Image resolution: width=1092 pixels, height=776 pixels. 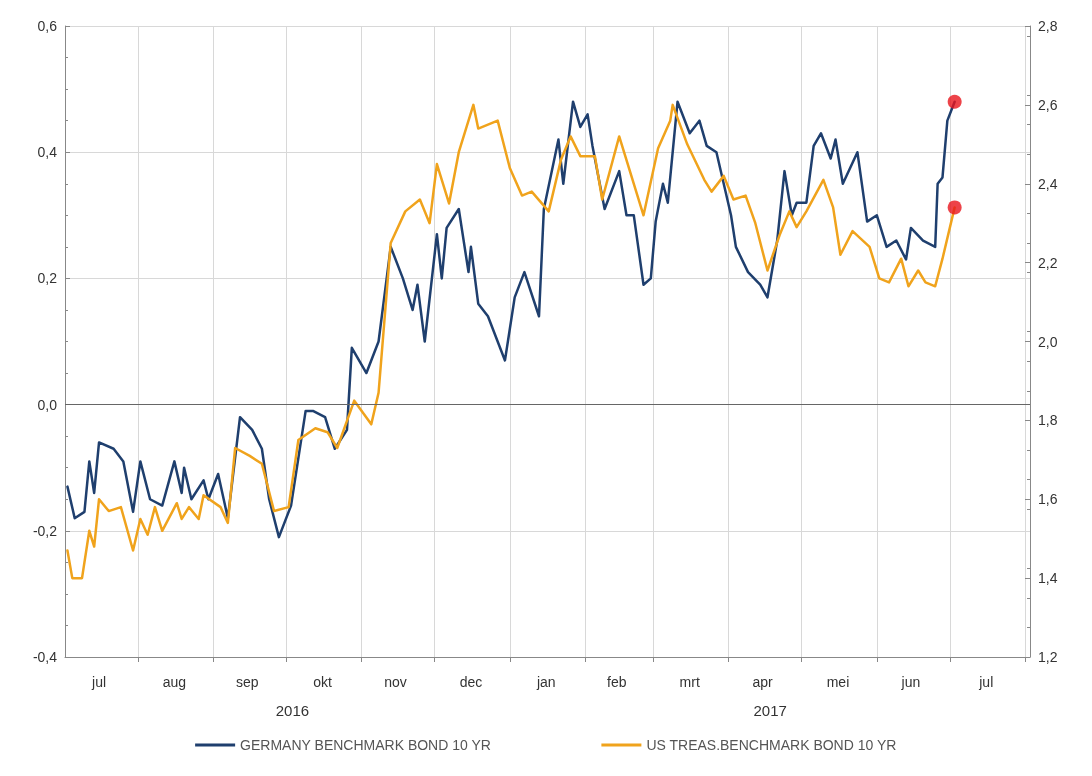 What do you see at coordinates (1048, 262) in the screenshot?
I see `y2-tick-label: 2,2` at bounding box center [1048, 262].